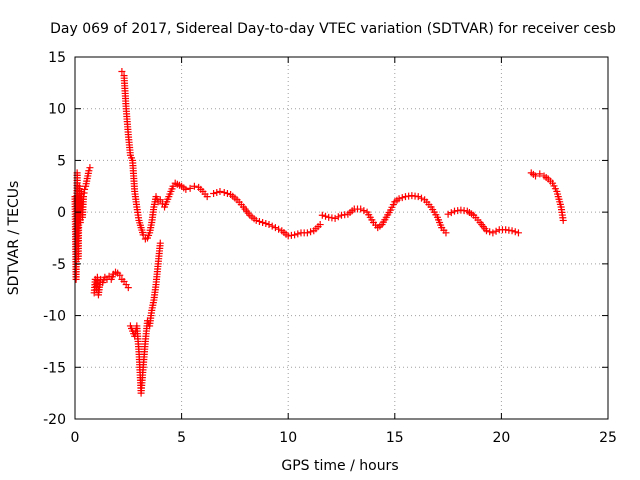  What do you see at coordinates (61, 213) in the screenshot?
I see `y-tick-label: 0` at bounding box center [61, 213].